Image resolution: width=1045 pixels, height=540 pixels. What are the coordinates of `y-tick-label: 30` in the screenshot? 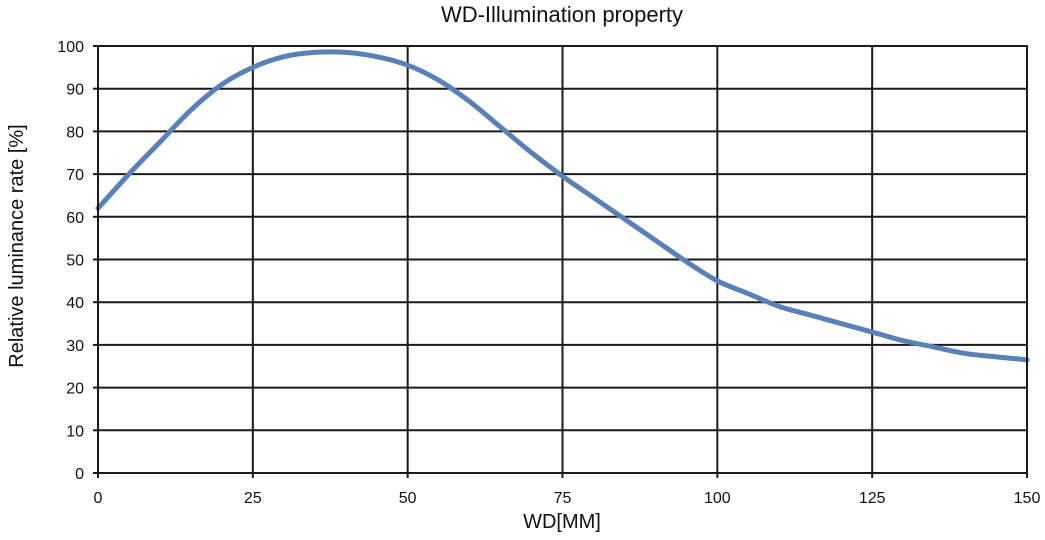 It's located at (75, 346).